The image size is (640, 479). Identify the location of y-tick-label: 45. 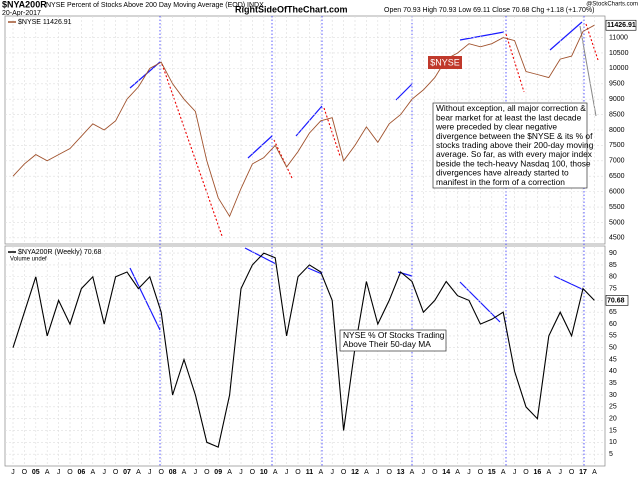
(613, 359).